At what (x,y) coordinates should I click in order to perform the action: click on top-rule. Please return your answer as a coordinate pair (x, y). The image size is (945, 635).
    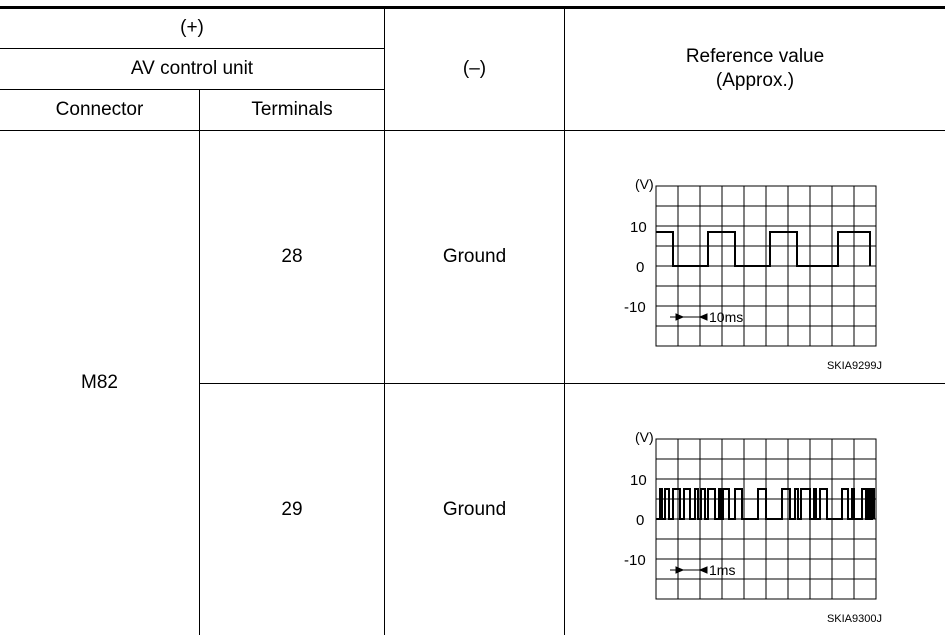
    Looking at the image, I should click on (472, 7).